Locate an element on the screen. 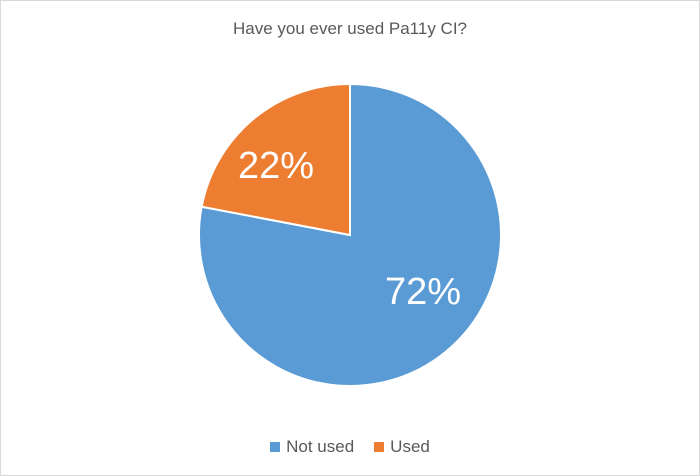 The width and height of the screenshot is (700, 476). legend-label-not-used: Not used is located at coordinates (320, 446).